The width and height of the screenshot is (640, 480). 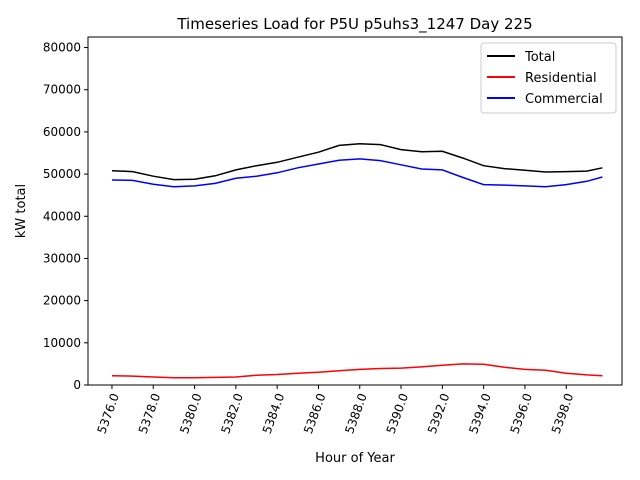 I want to click on y-tick-label: 40000, so click(x=62, y=216).